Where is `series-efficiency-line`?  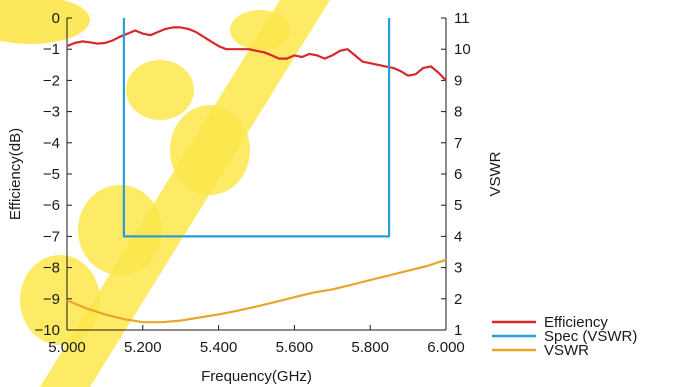 series-efficiency-line is located at coordinates (256, 54).